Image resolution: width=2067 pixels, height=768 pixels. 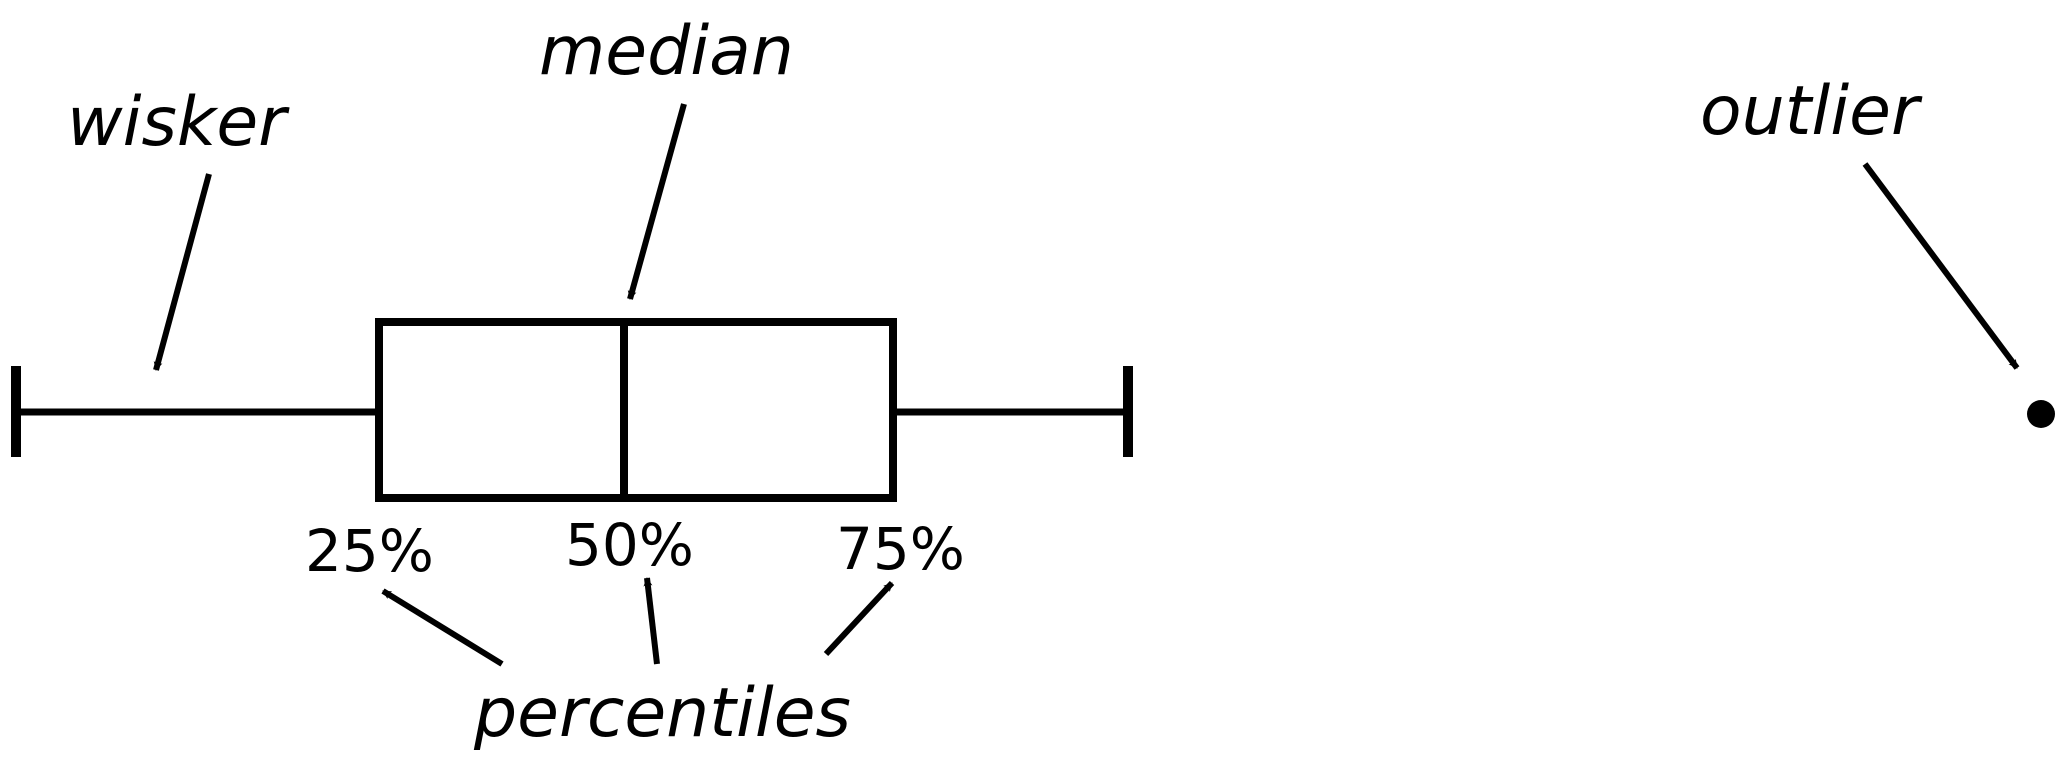 I want to click on percentile-25-label: 25%, so click(x=369, y=551).